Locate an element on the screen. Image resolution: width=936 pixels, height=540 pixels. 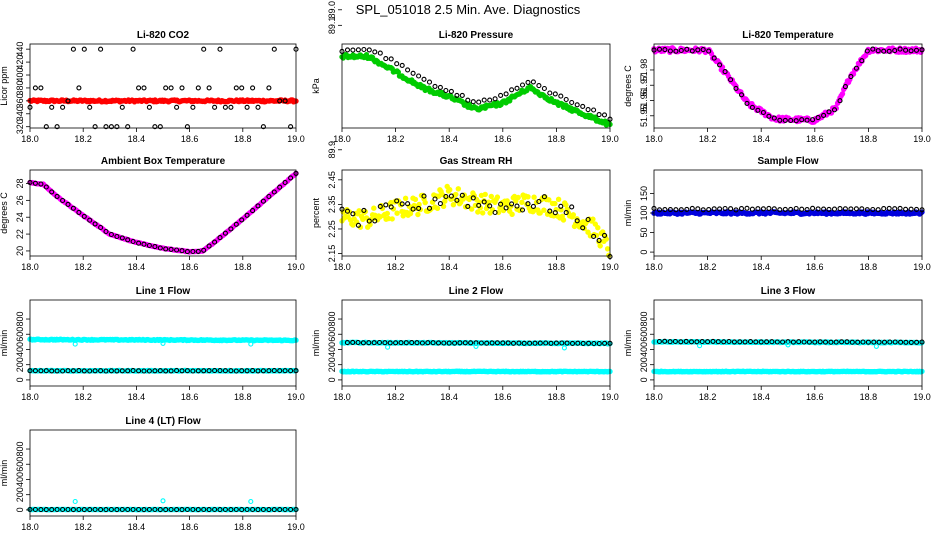
line4-points is located at coordinates (163, 505).